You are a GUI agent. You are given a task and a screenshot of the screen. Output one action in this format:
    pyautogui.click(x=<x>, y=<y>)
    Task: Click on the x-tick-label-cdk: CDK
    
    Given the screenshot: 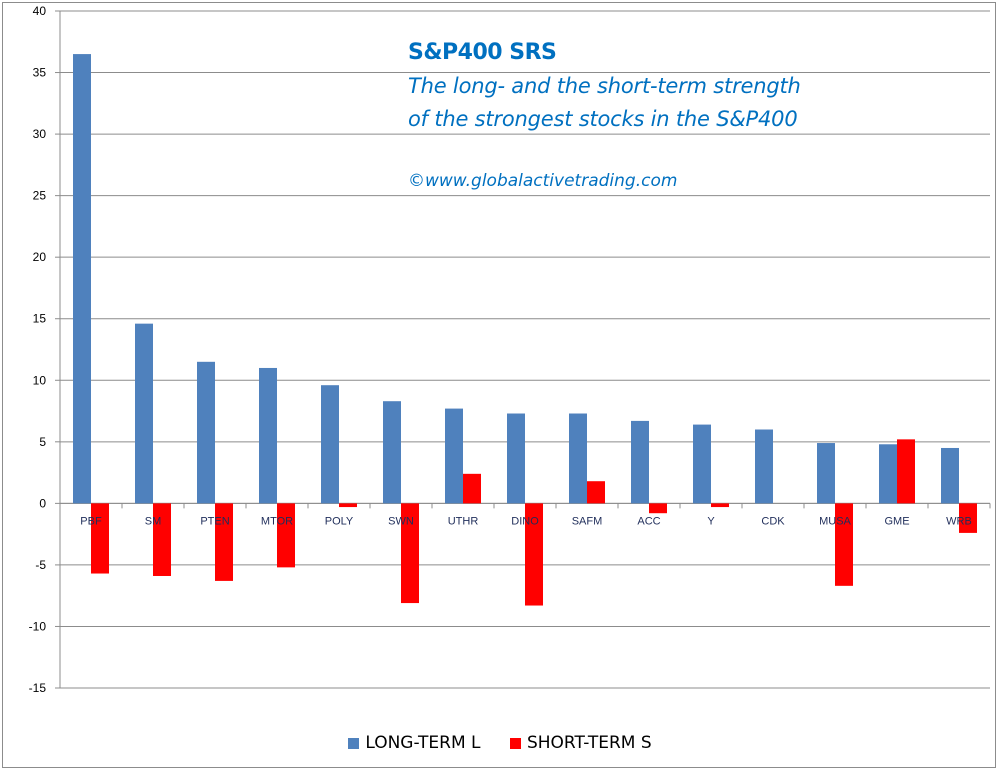 What is the action you would take?
    pyautogui.click(x=773, y=521)
    